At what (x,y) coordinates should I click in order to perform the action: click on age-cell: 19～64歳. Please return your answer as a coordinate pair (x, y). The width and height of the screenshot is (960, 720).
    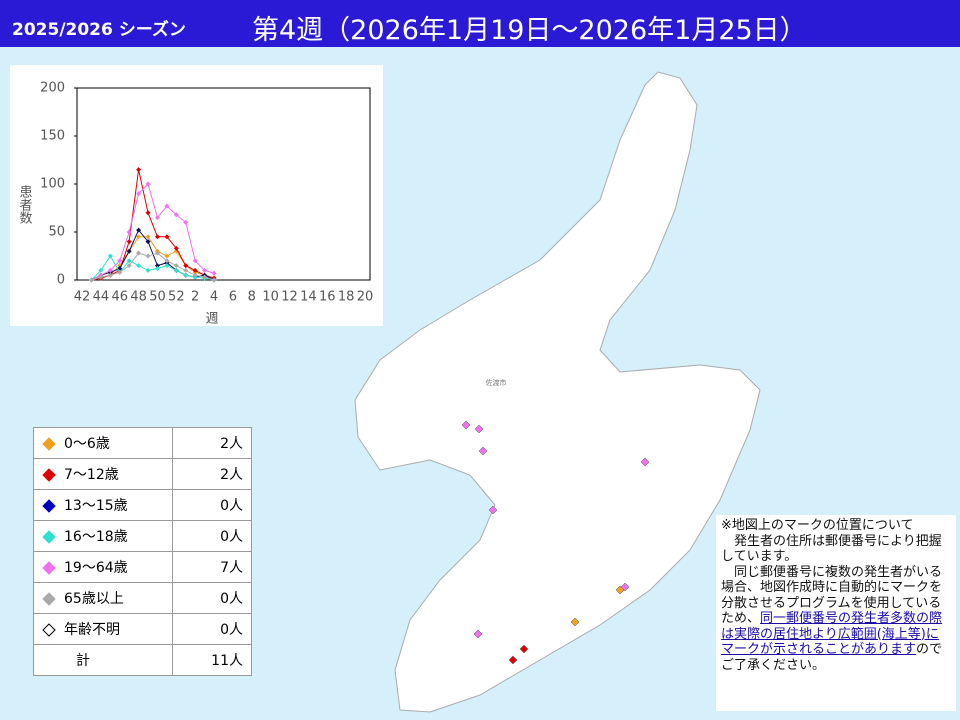
    Looking at the image, I should click on (103, 567).